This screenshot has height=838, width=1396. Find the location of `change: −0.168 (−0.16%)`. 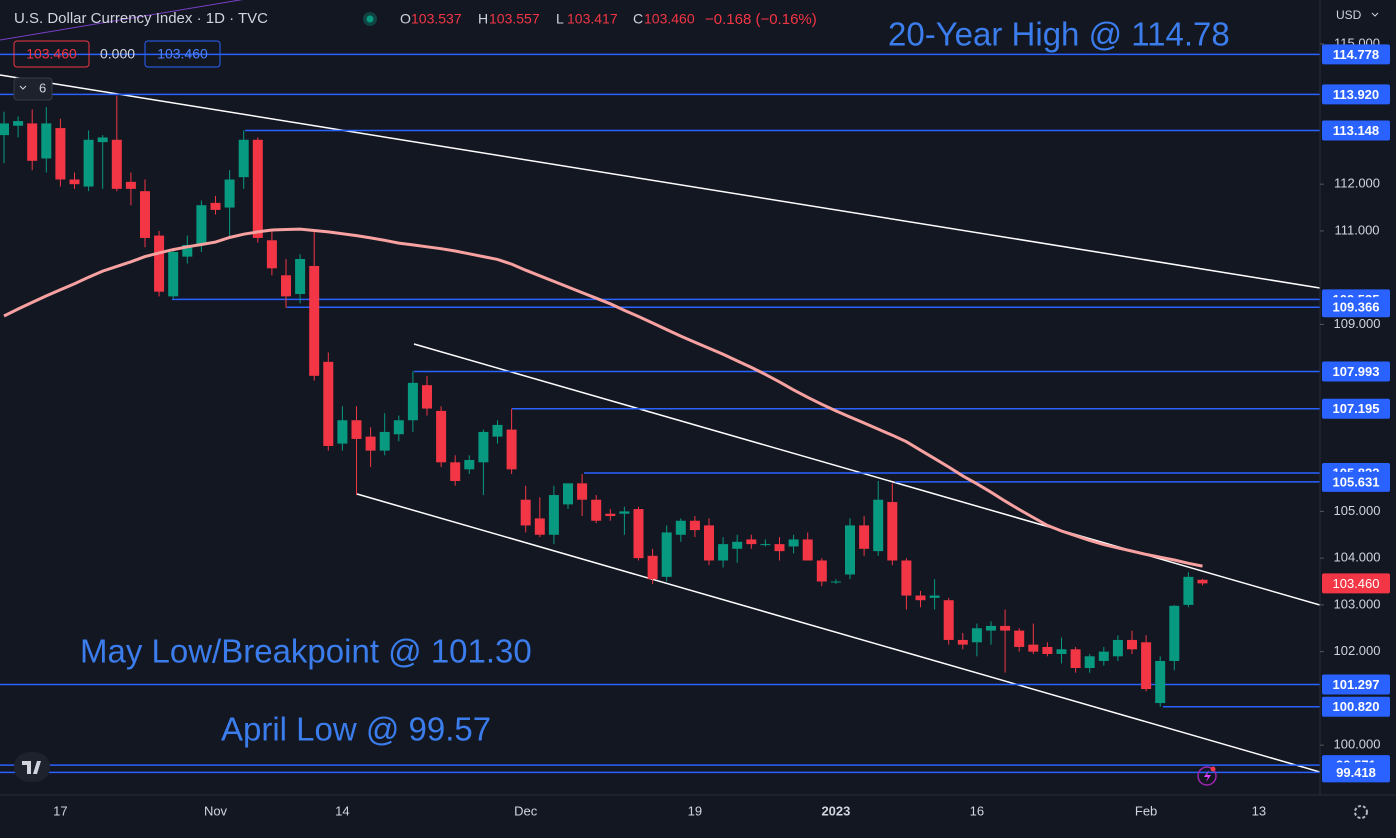

change: −0.168 (−0.16%) is located at coordinates (761, 19).